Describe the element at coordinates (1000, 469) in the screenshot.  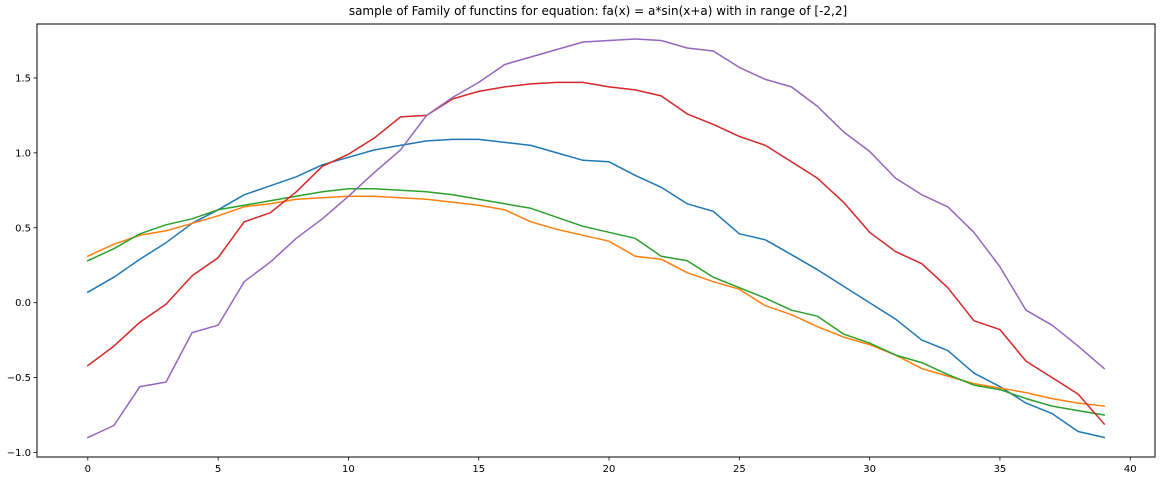
I see `x-tick-label: 35` at that location.